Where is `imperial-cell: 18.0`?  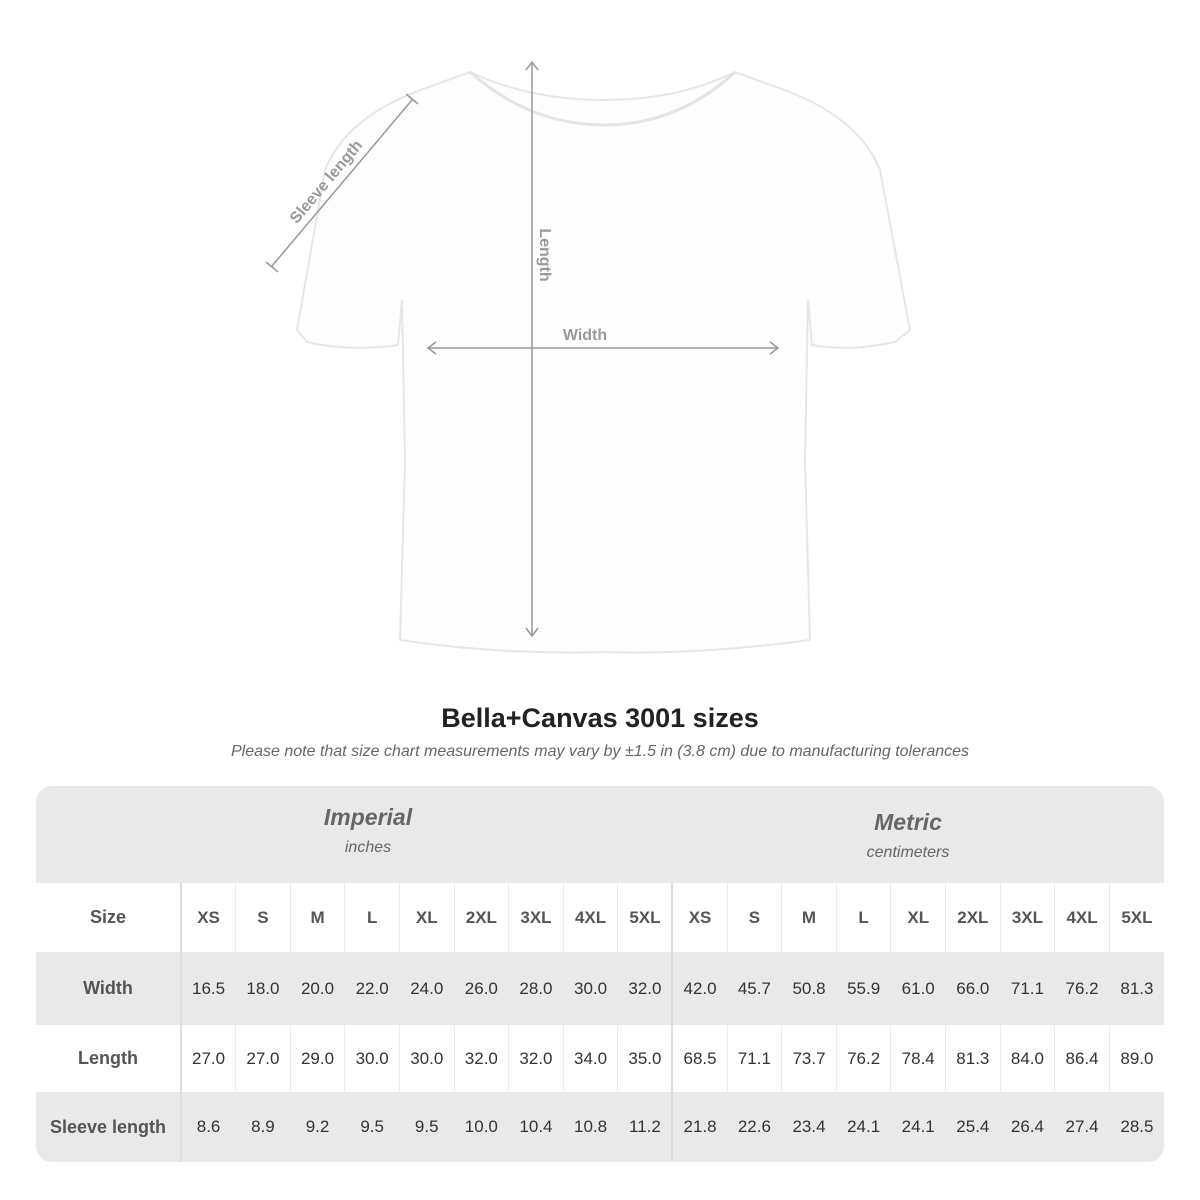
imperial-cell: 18.0 is located at coordinates (263, 988).